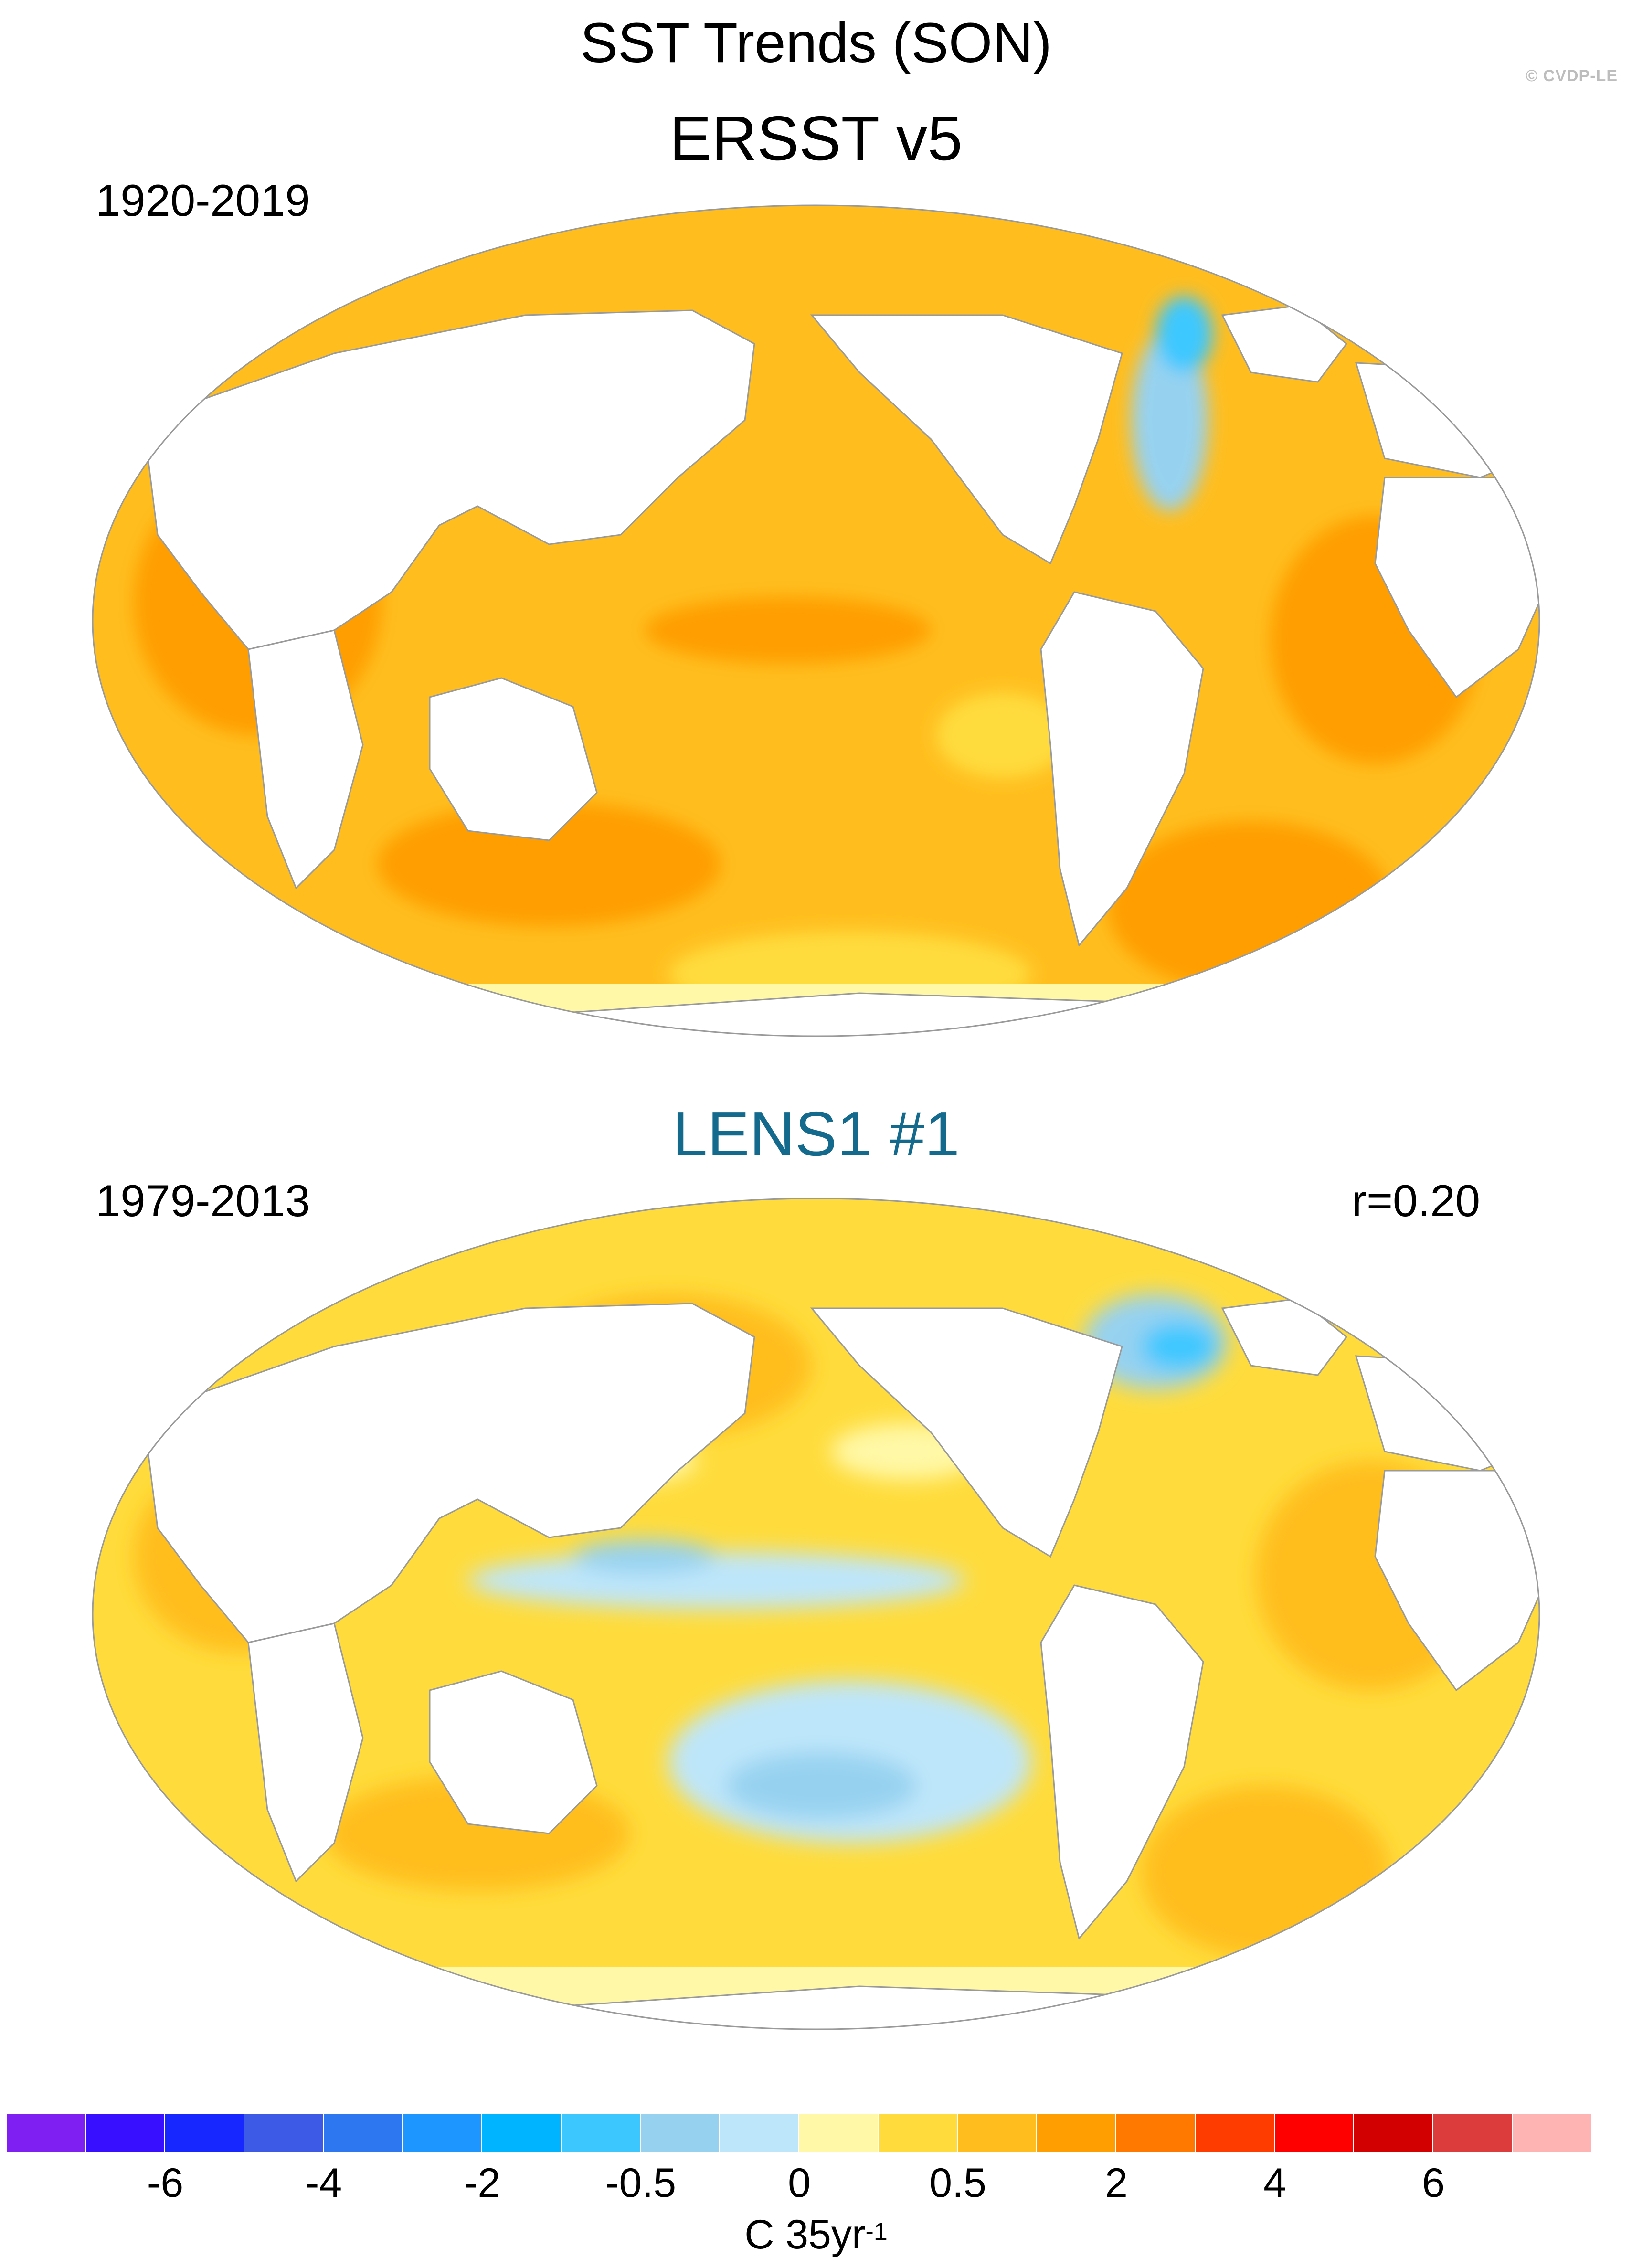 This screenshot has height=2268, width=1632. I want to click on figure-title: SST Trends (SON), so click(816, 42).